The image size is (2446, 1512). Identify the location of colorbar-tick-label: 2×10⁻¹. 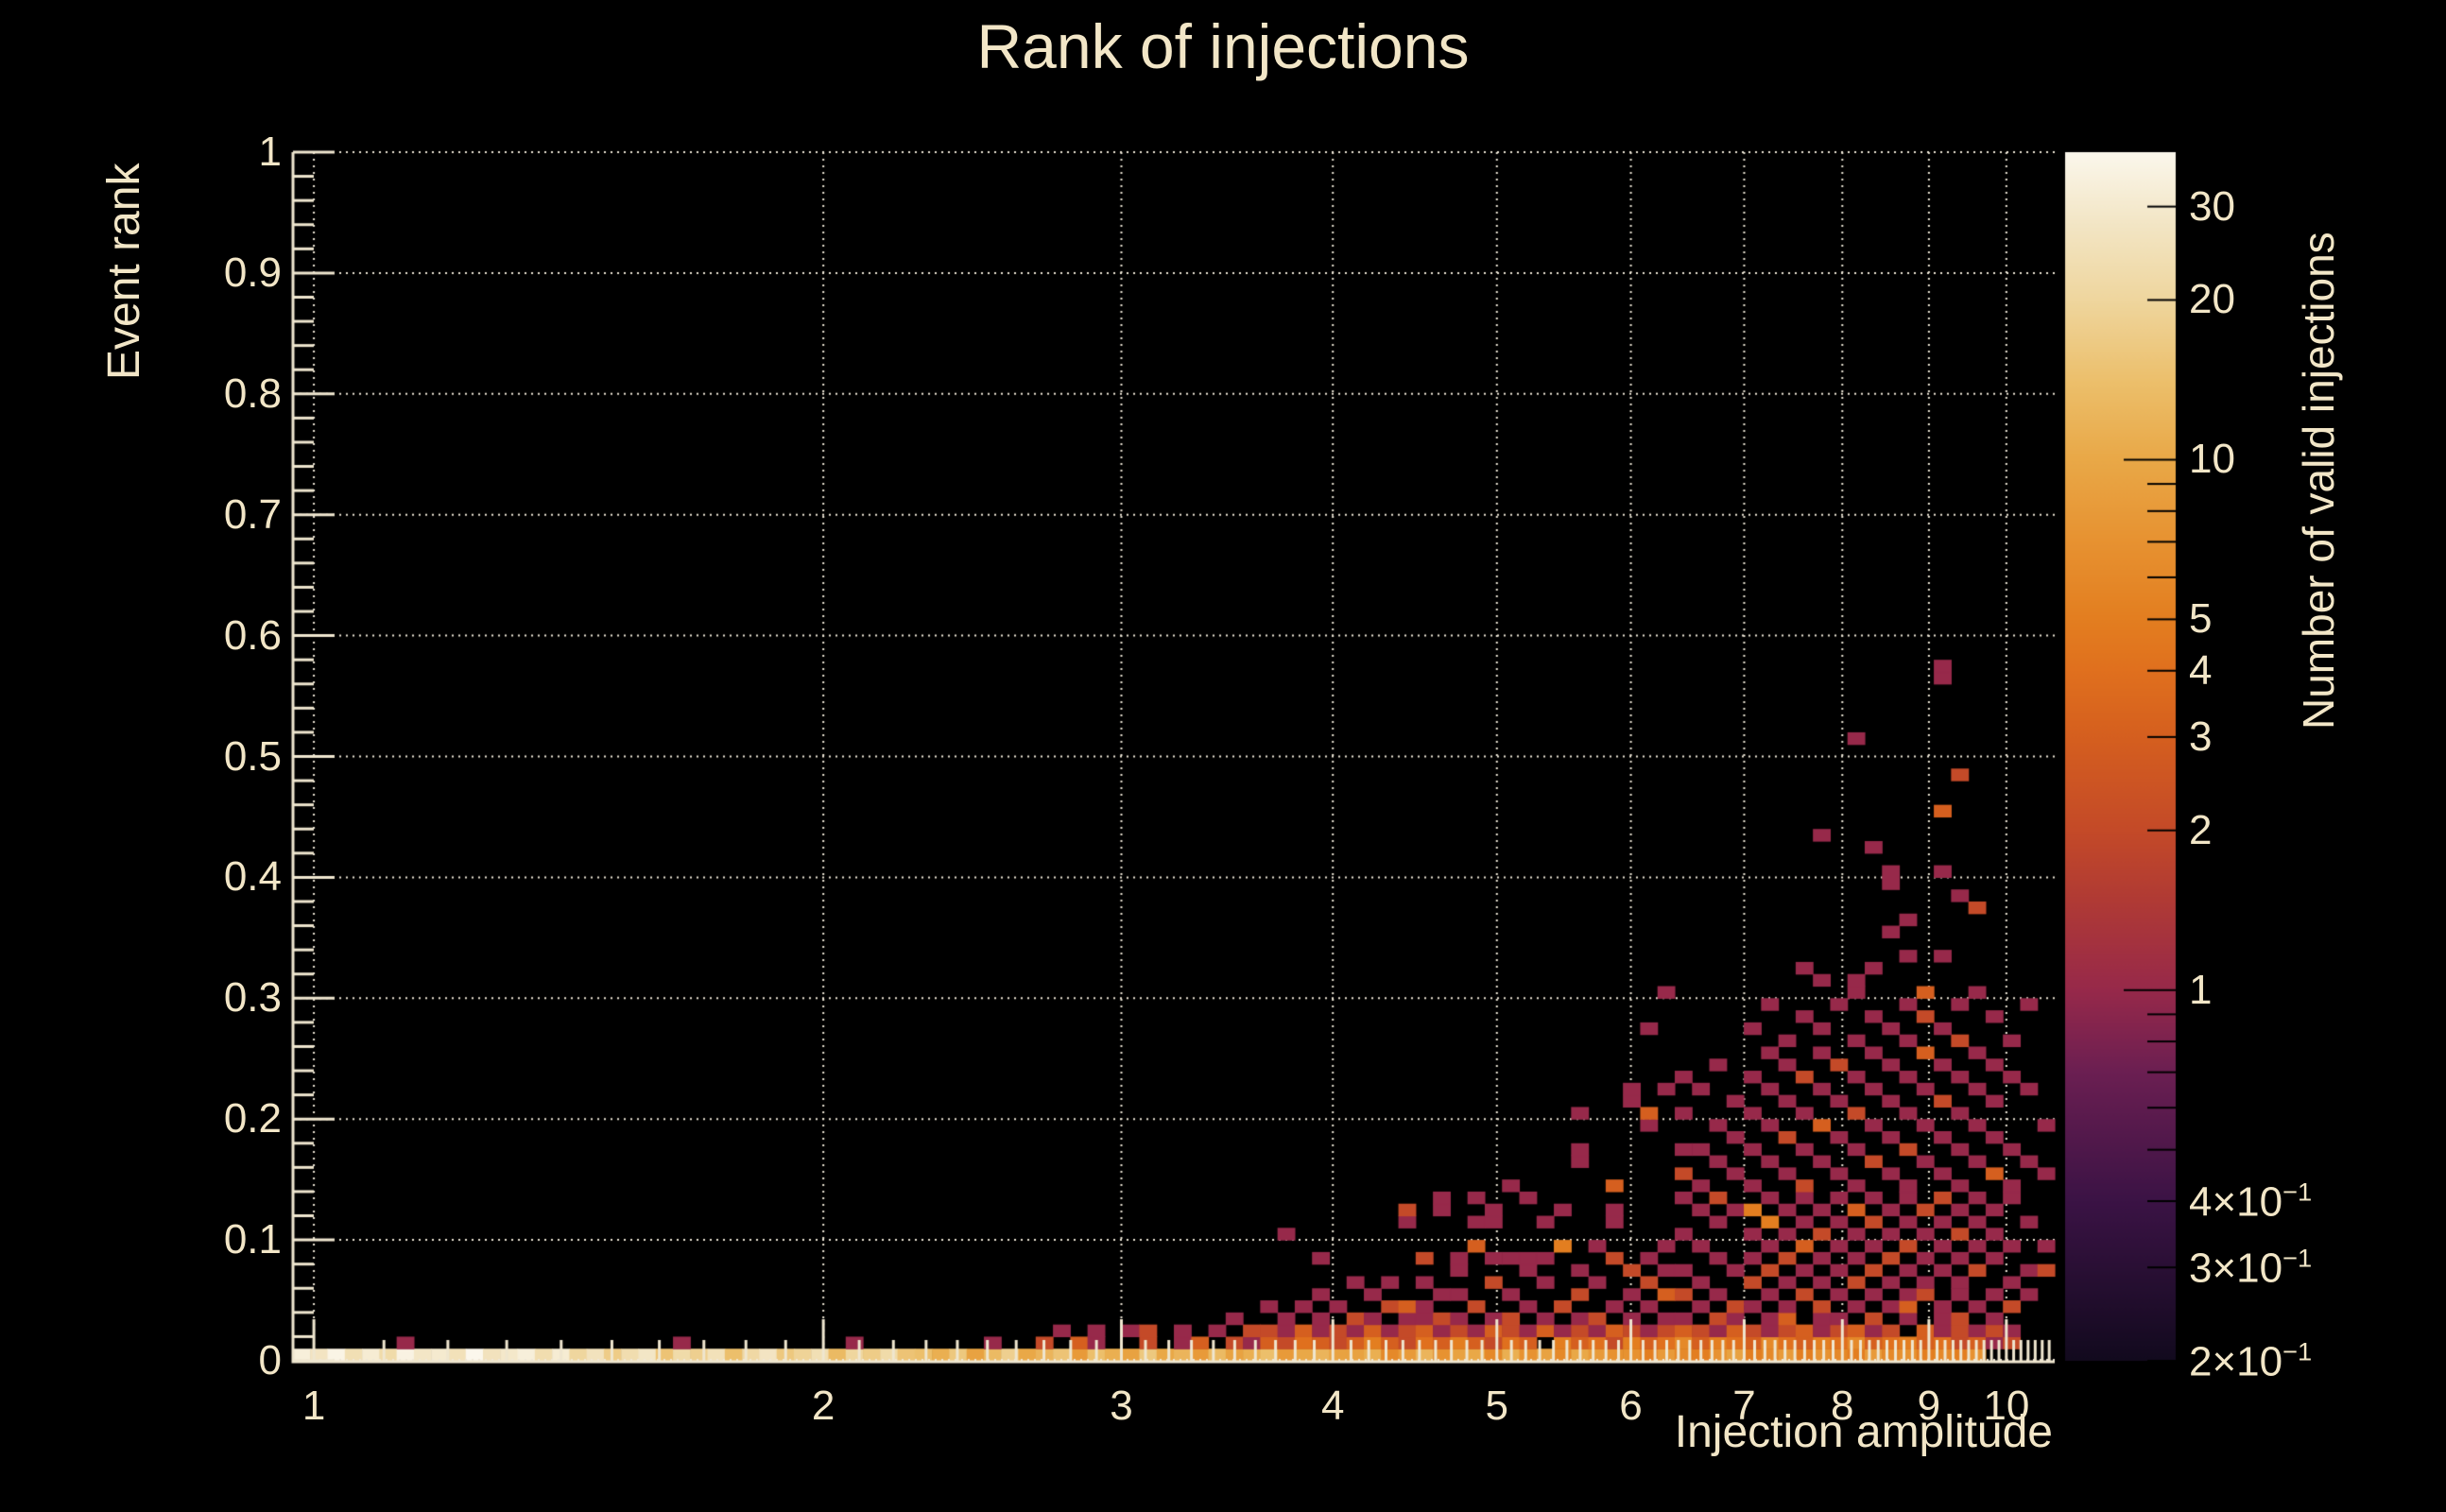
(2251, 1360).